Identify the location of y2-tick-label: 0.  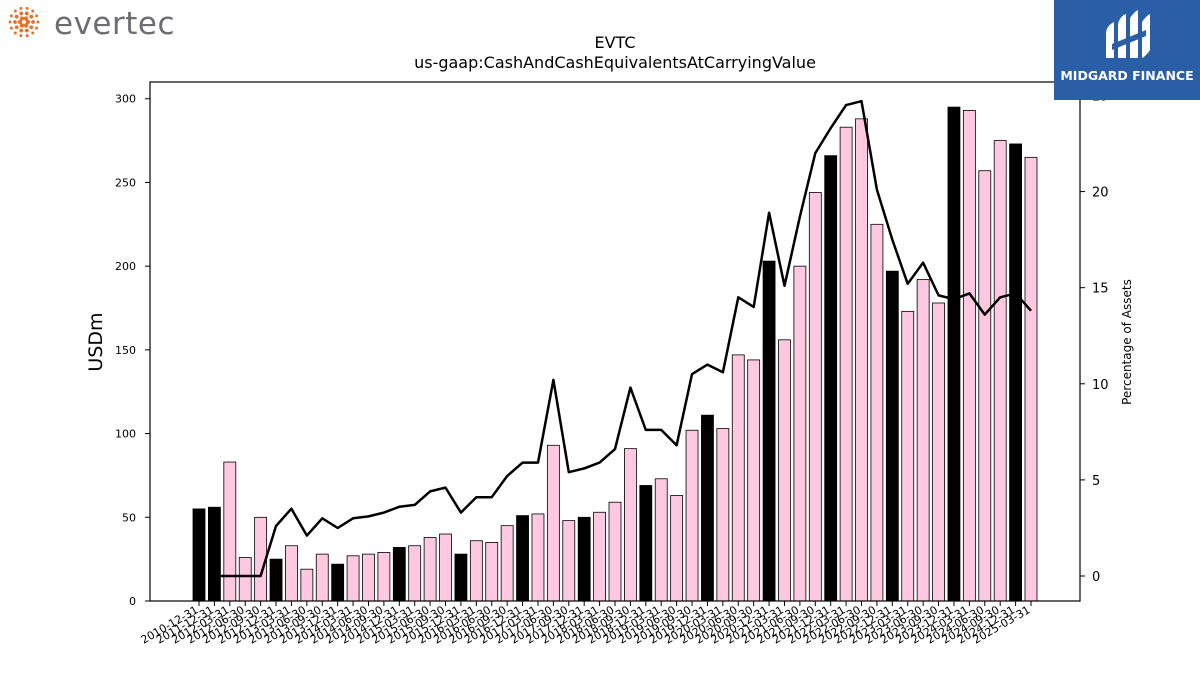
(1096, 577).